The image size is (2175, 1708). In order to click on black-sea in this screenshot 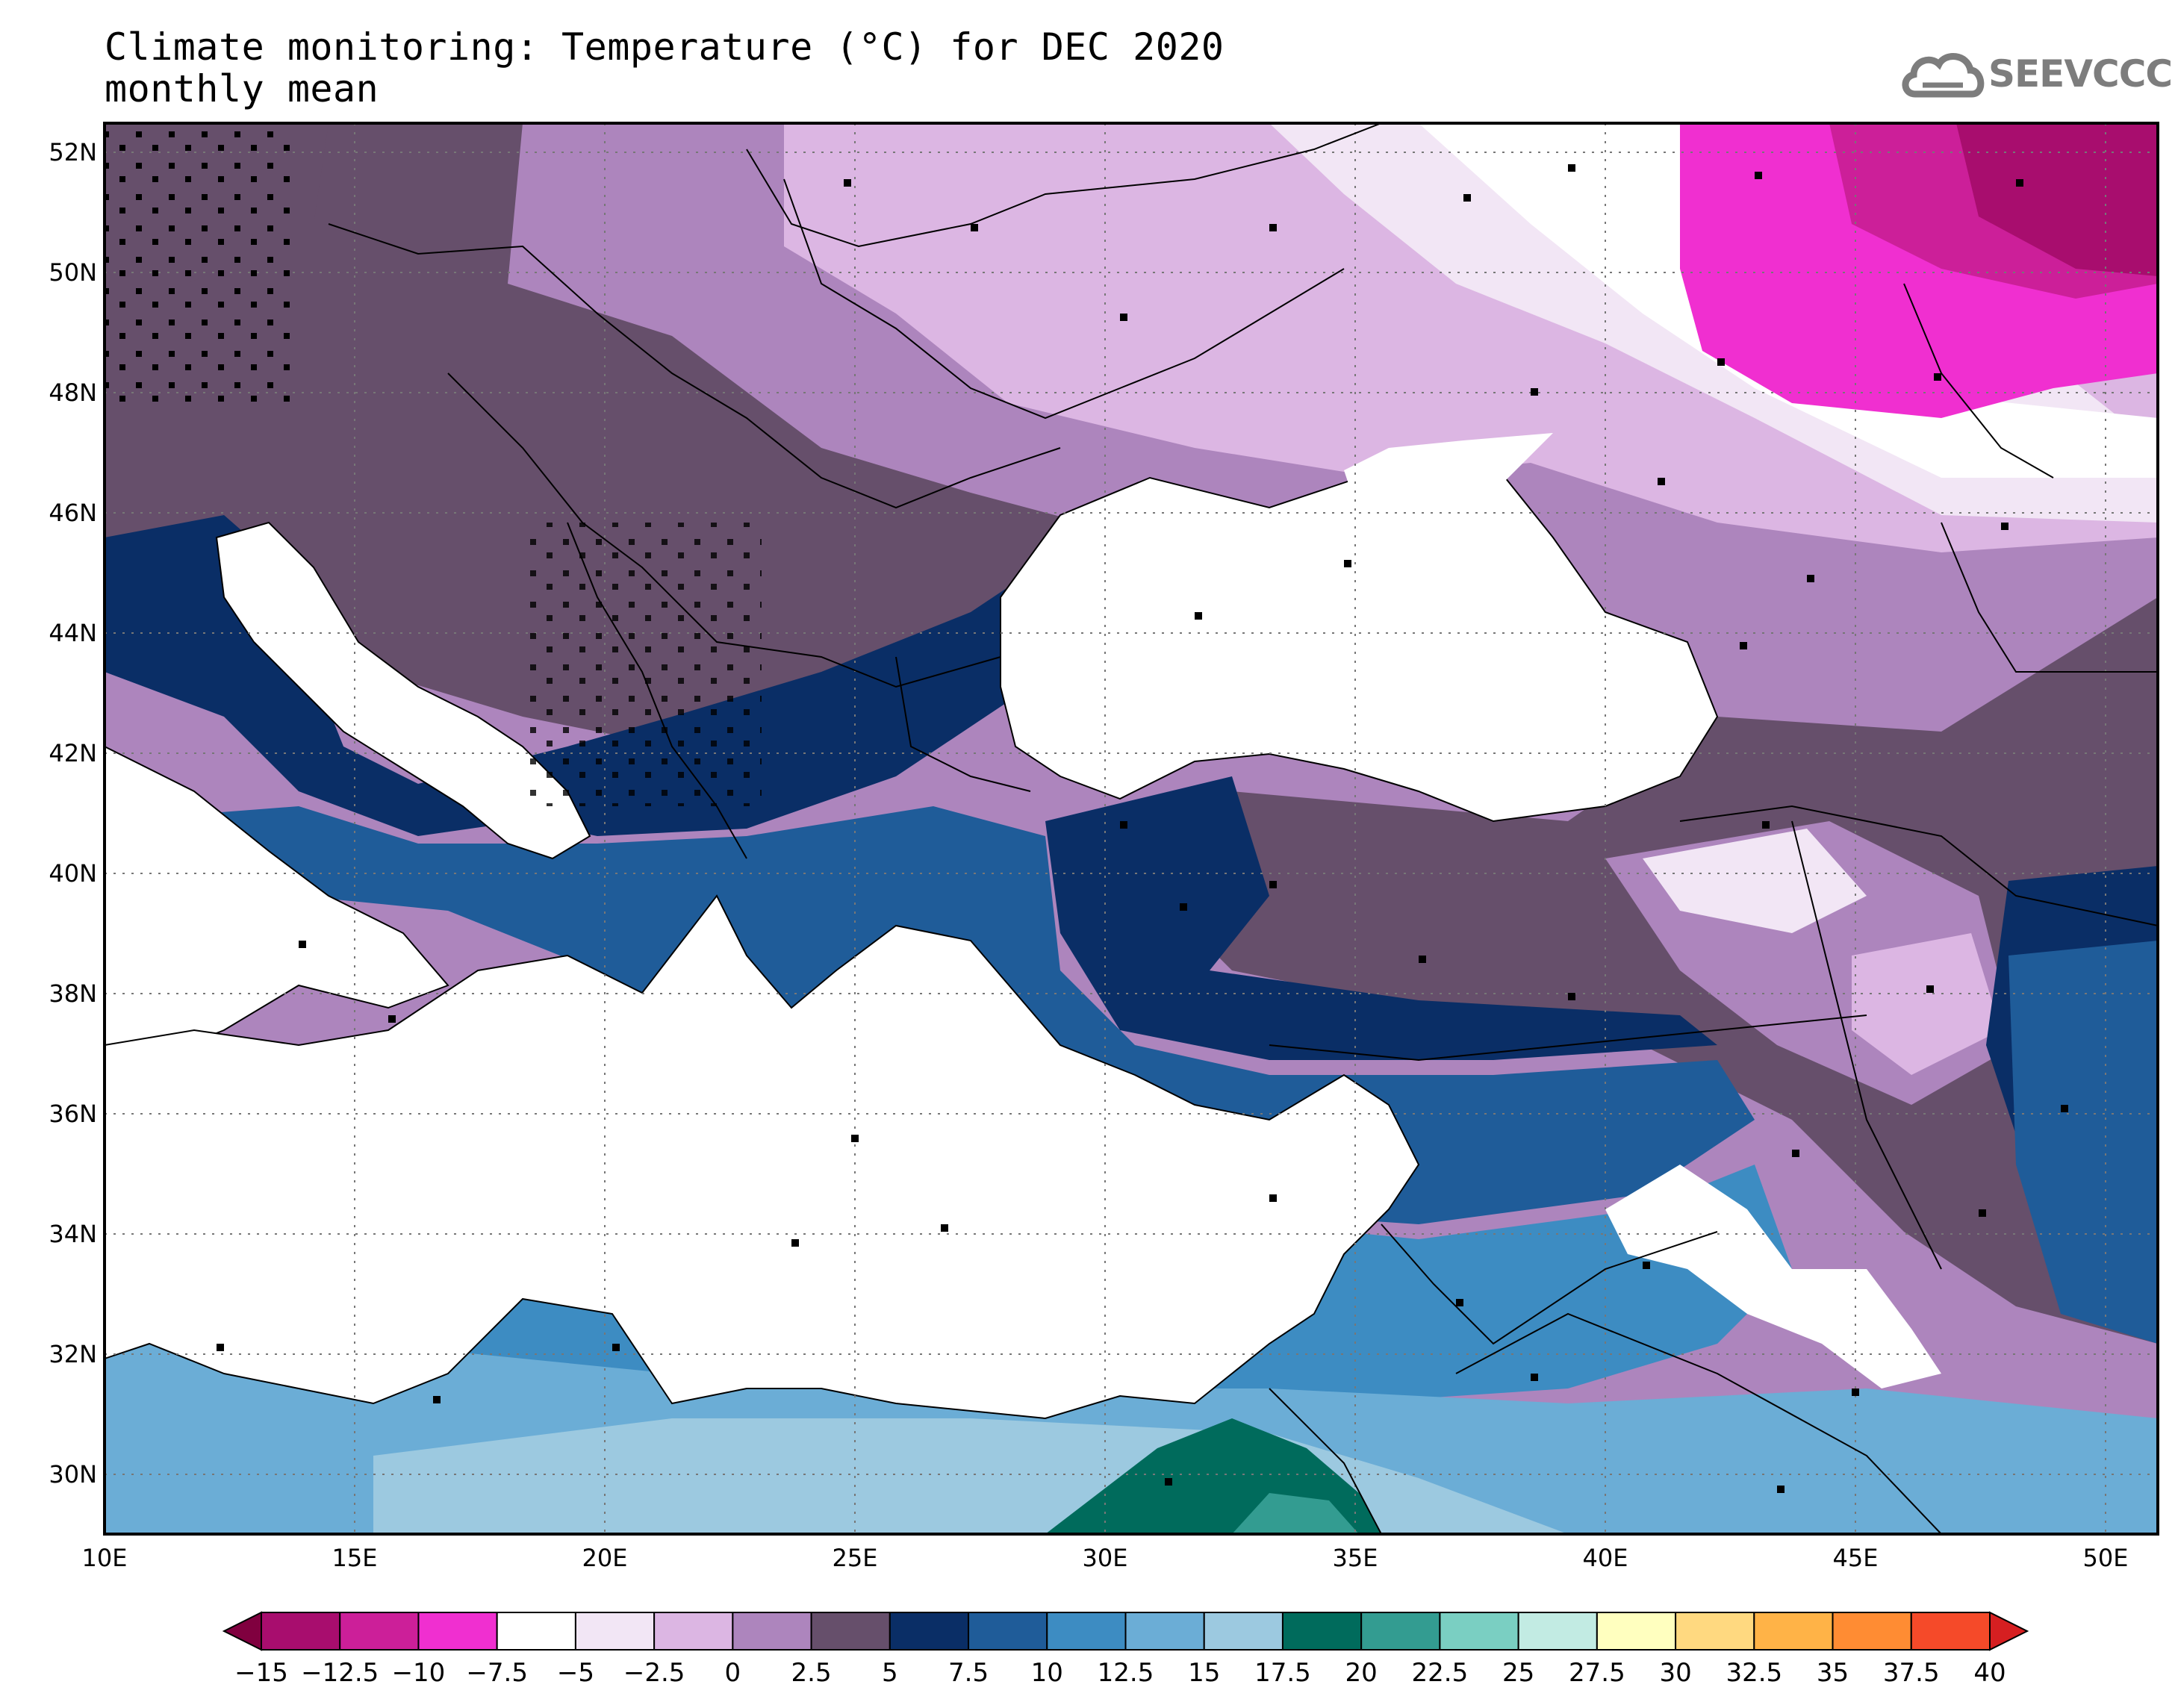, I will do `click(1359, 634)`.